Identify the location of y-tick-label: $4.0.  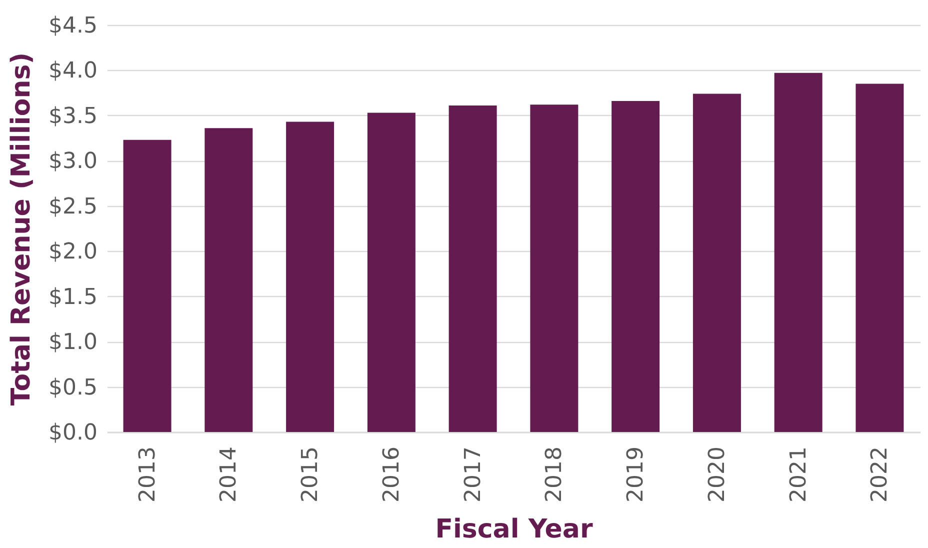
(73, 71).